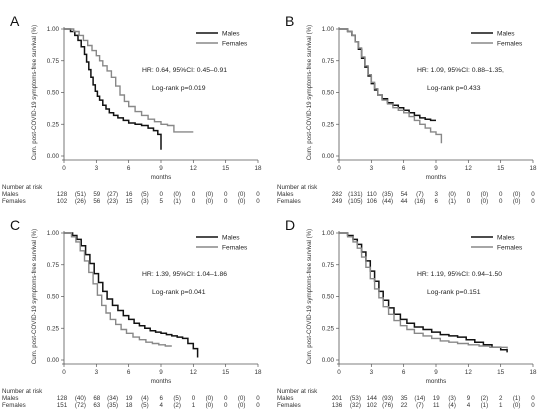  I want to click on risk-cell: (53), so click(355, 398).